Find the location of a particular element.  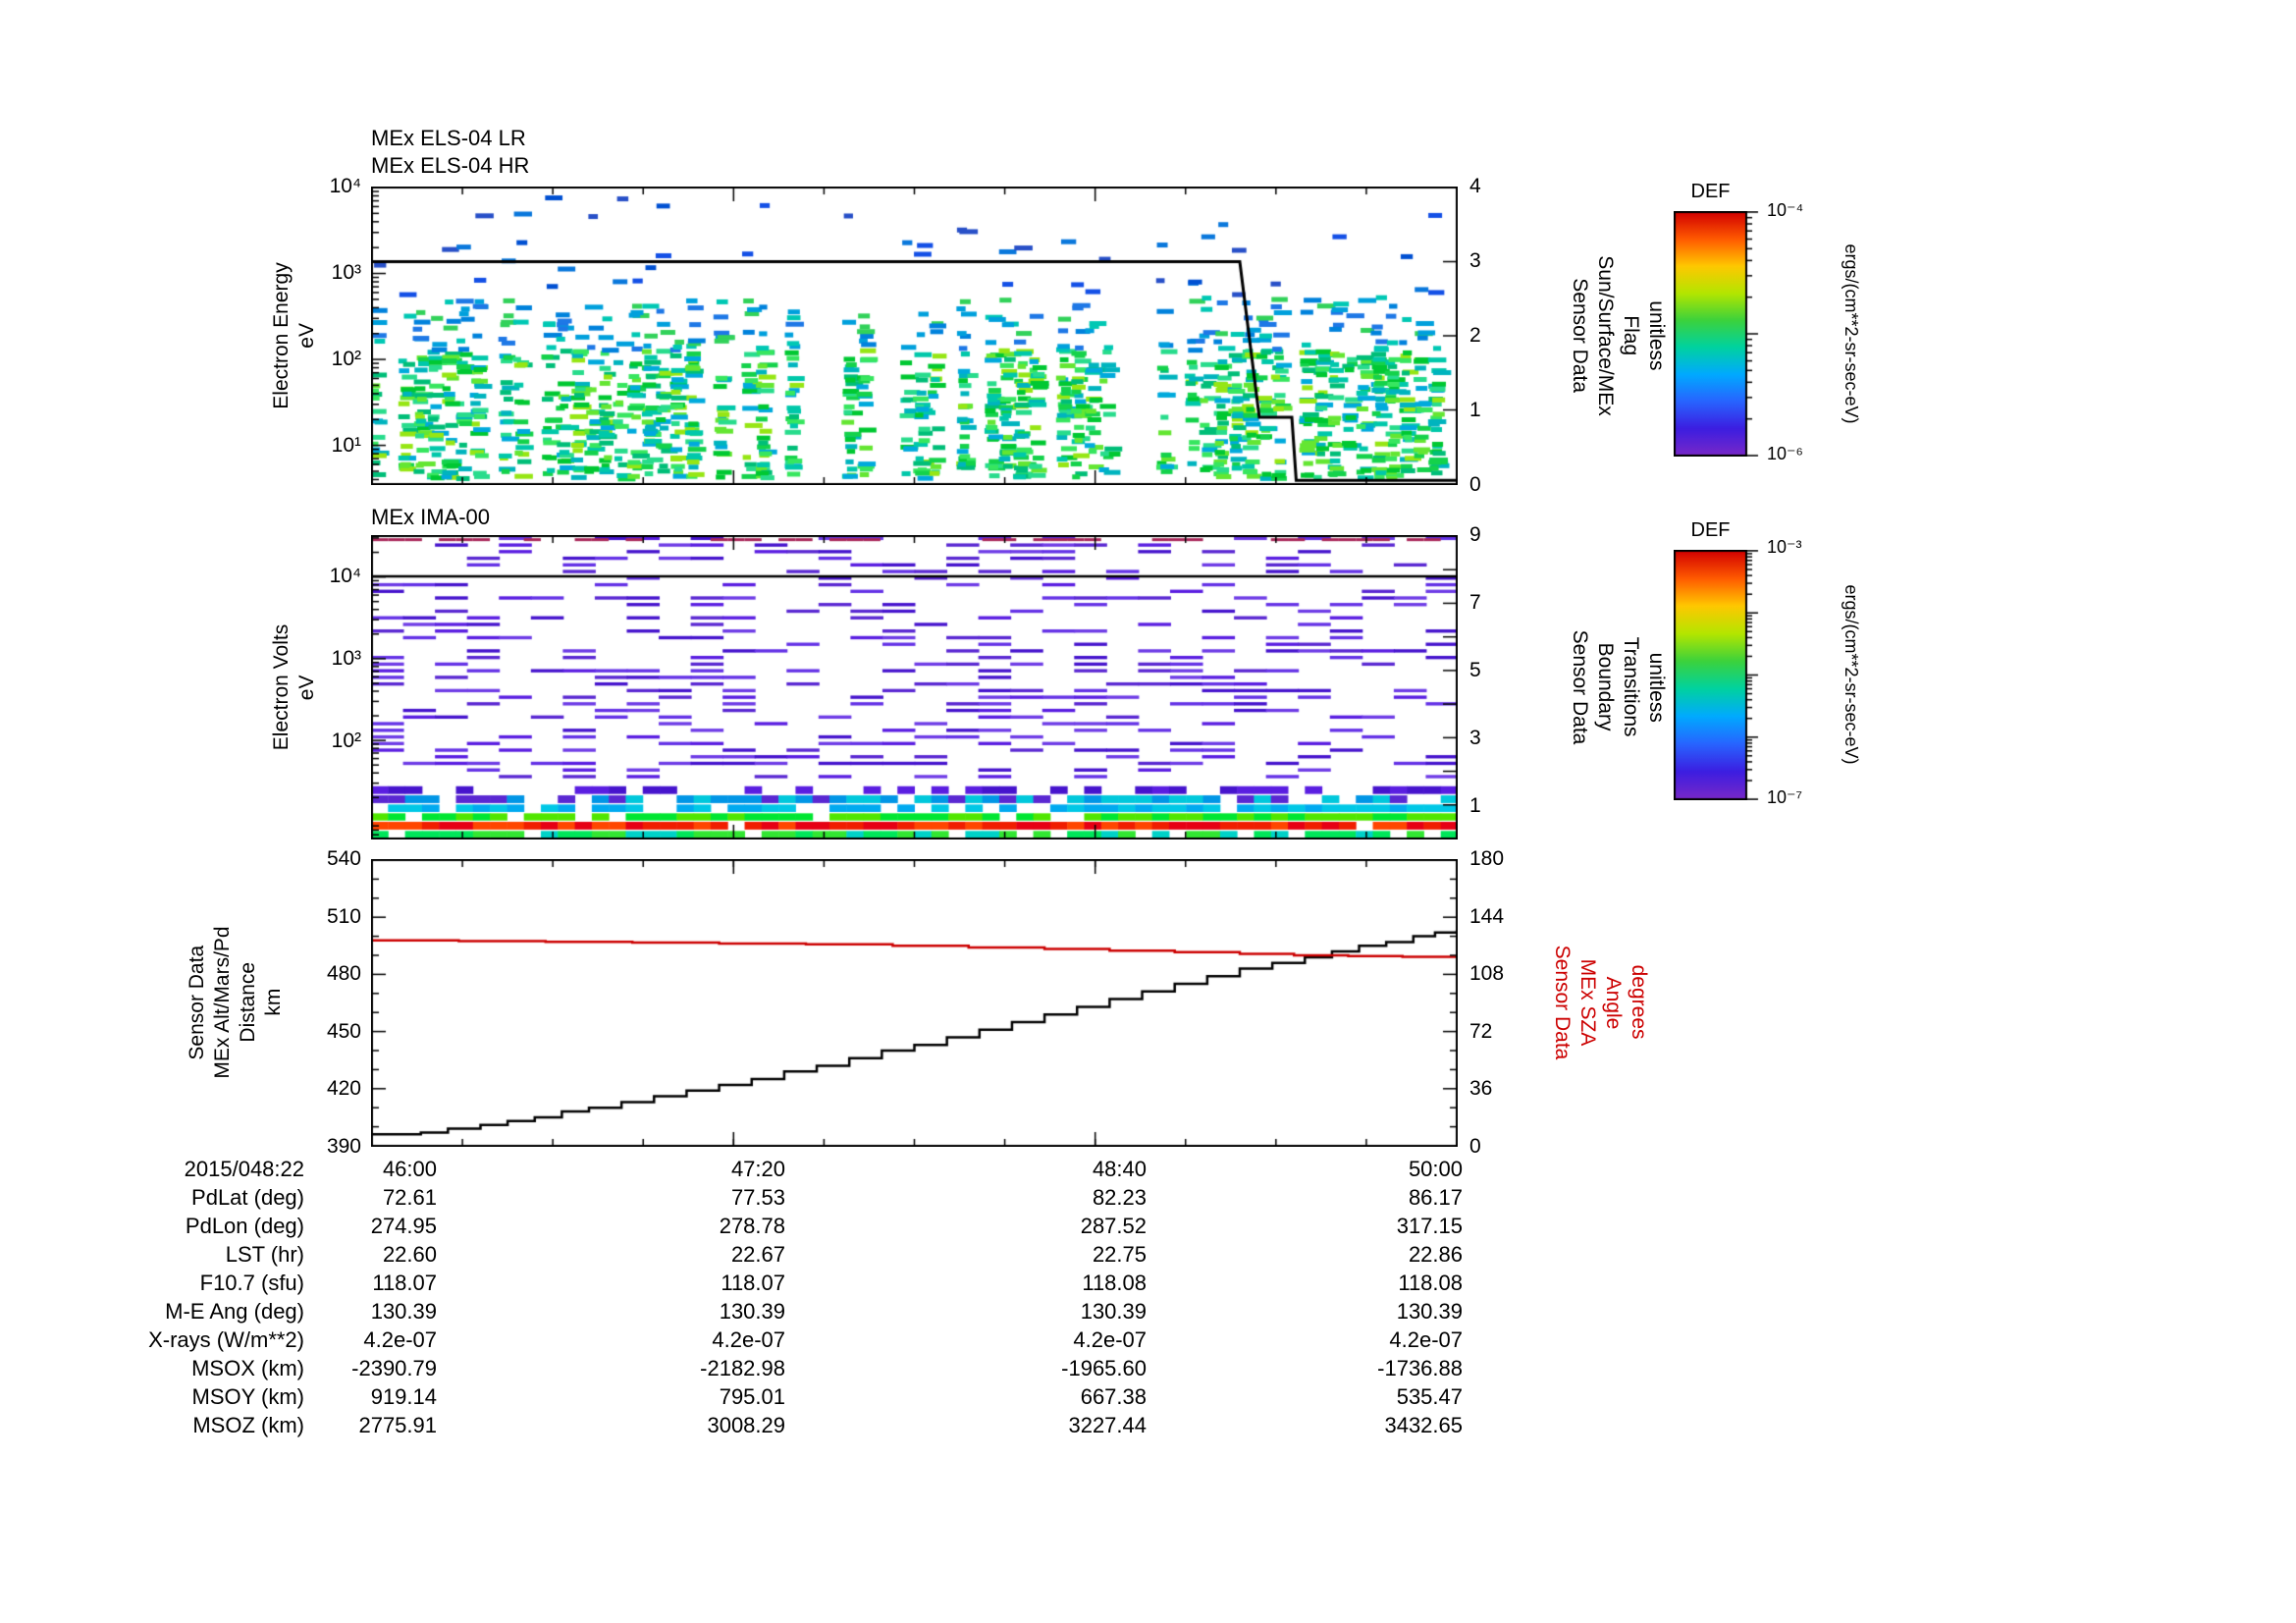

table-cell: 667.38 is located at coordinates (1113, 1396).